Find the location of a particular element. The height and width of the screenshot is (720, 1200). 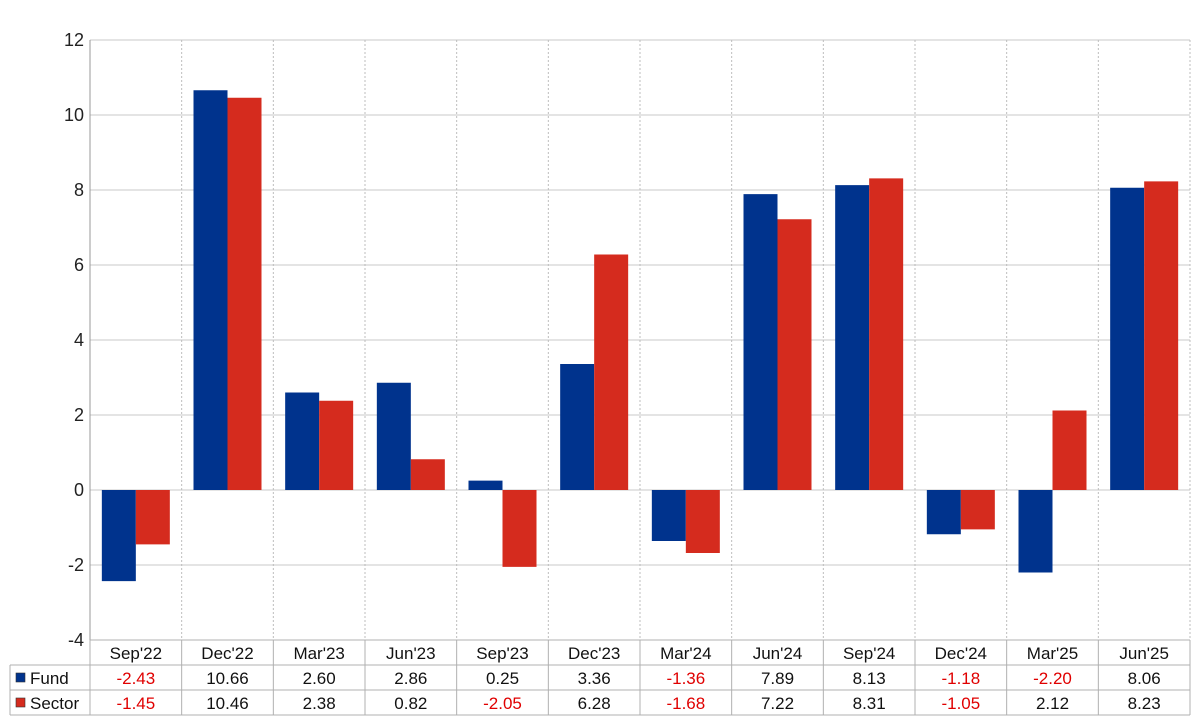

table-cell-sector: 8.31 is located at coordinates (869, 703).